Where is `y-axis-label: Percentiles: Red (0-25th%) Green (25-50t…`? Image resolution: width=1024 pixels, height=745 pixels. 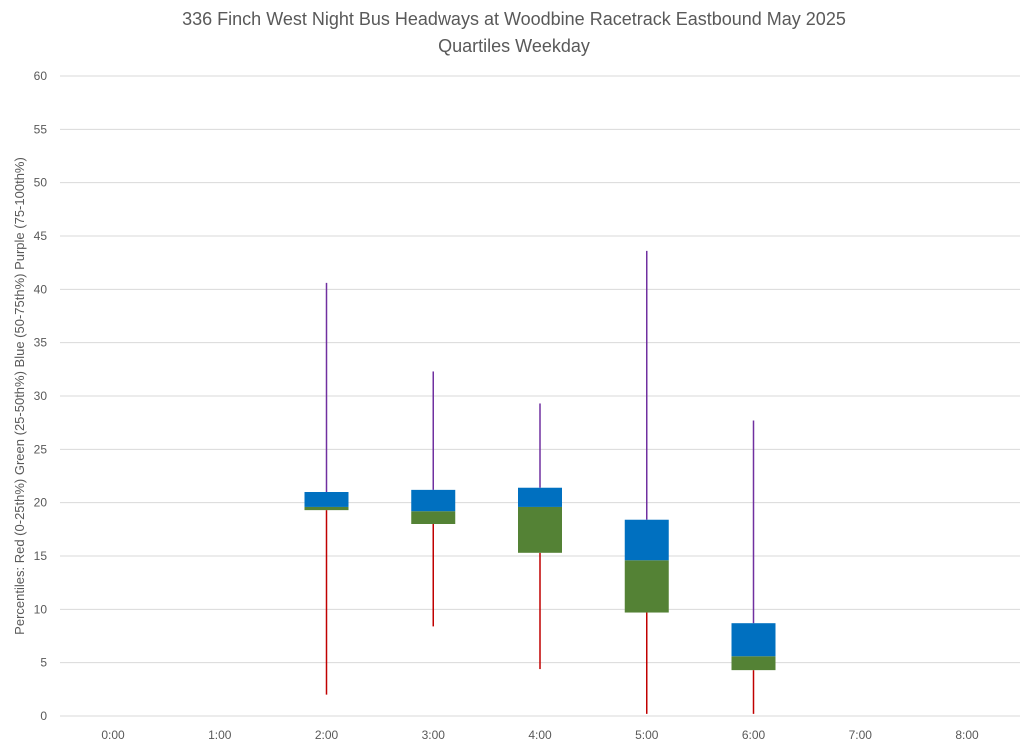
y-axis-label: Percentiles: Red (0-25th%) Green (25-50t… is located at coordinates (19, 396).